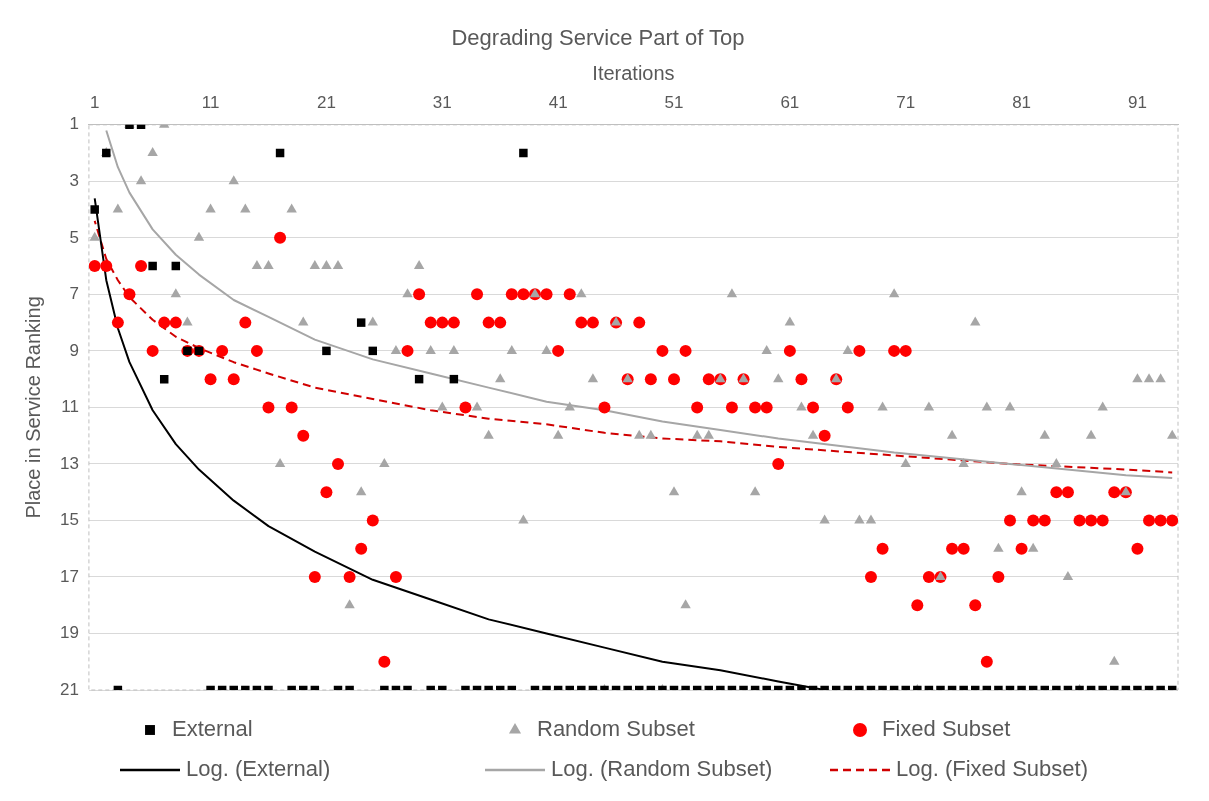 This screenshot has width=1209, height=801. I want to click on y-tick-label: 5, so click(74, 237).